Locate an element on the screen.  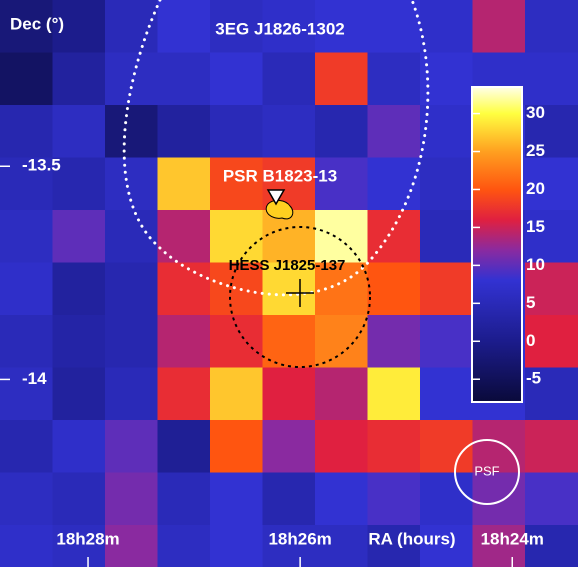
contour-blob is located at coordinates (279, 209).